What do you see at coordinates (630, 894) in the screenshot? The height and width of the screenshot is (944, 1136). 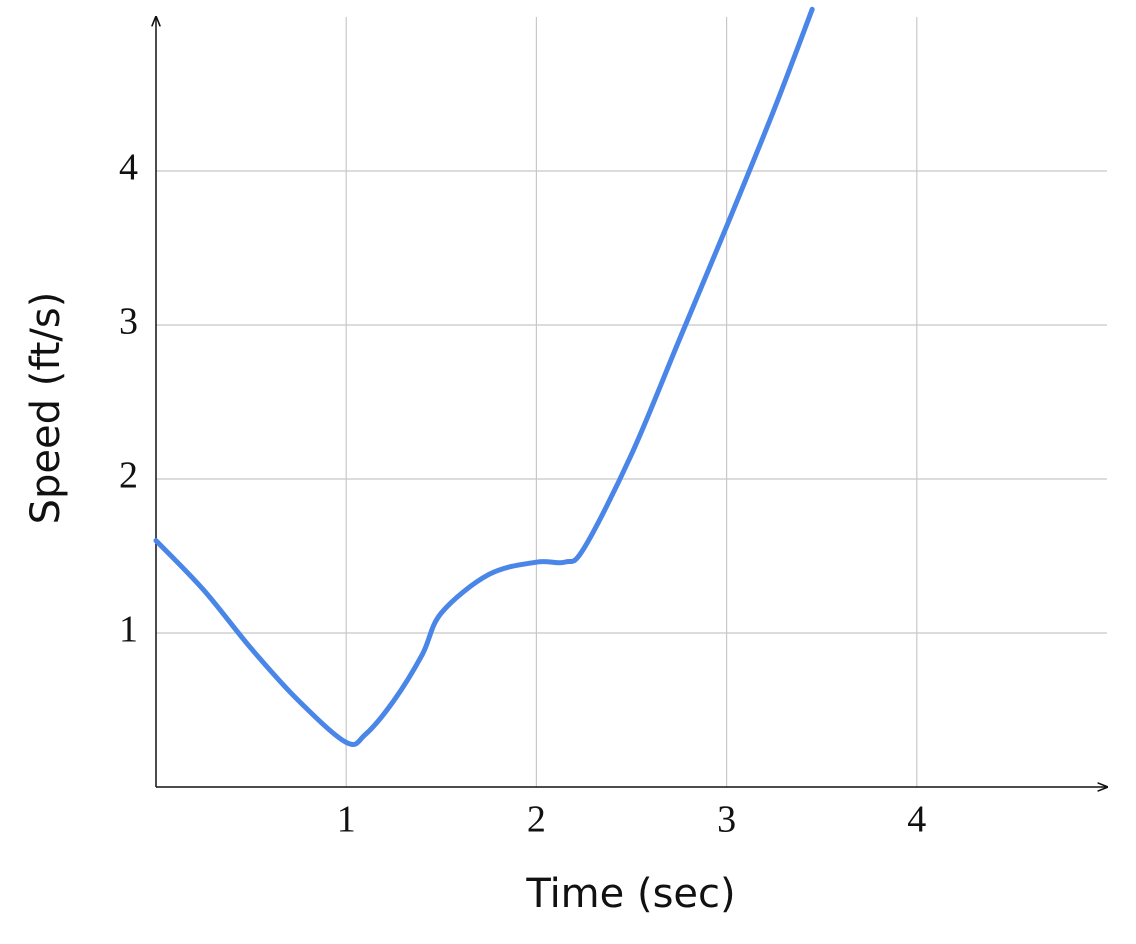 I see `x-axis-title: Time (sec)` at bounding box center [630, 894].